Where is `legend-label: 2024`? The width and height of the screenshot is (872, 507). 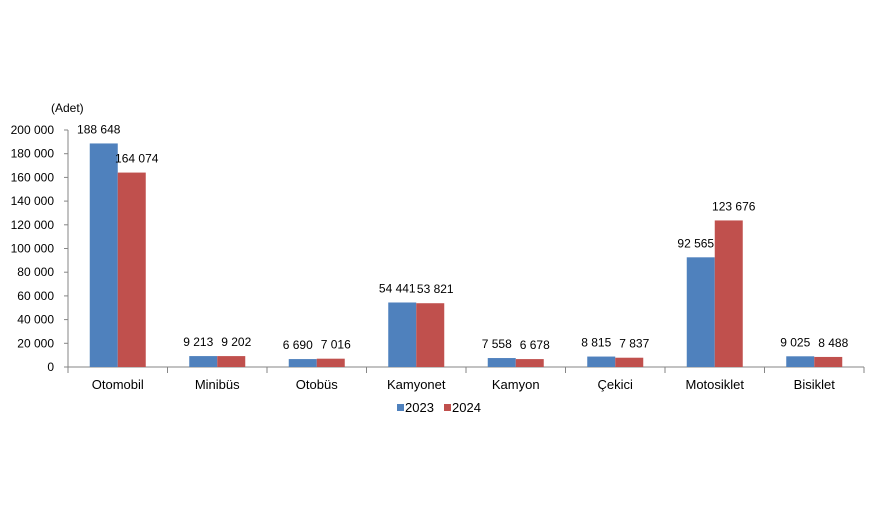
legend-label: 2024 is located at coordinates (466, 407).